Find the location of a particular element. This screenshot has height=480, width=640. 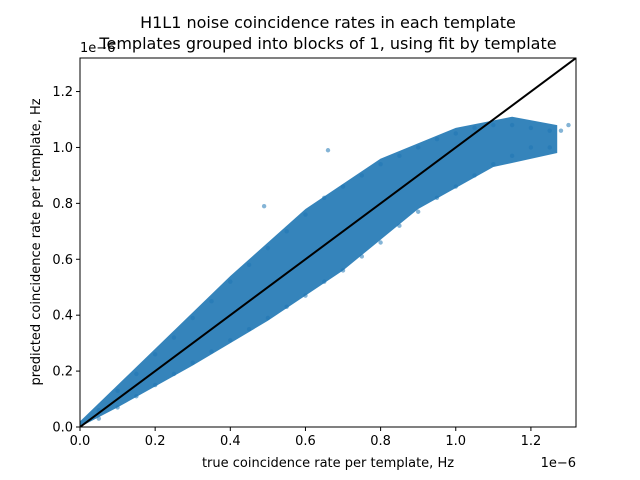

x-tick-label: 0.2 is located at coordinates (155, 441).